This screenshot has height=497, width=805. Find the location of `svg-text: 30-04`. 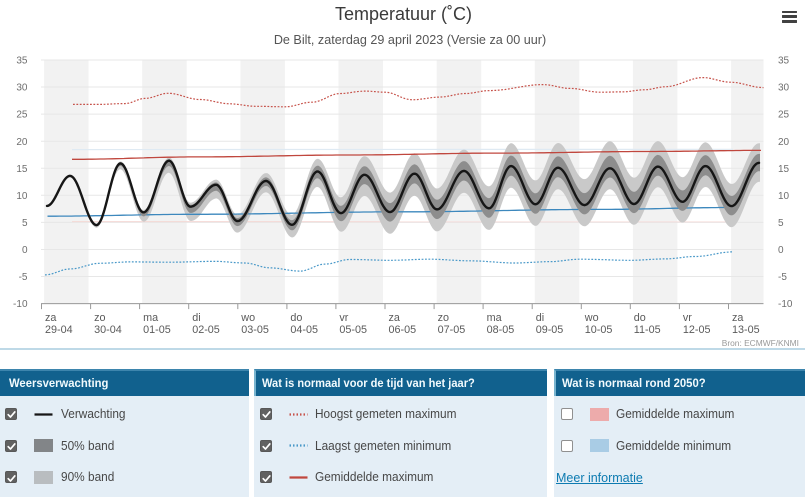

svg-text: 30-04 is located at coordinates (108, 330).